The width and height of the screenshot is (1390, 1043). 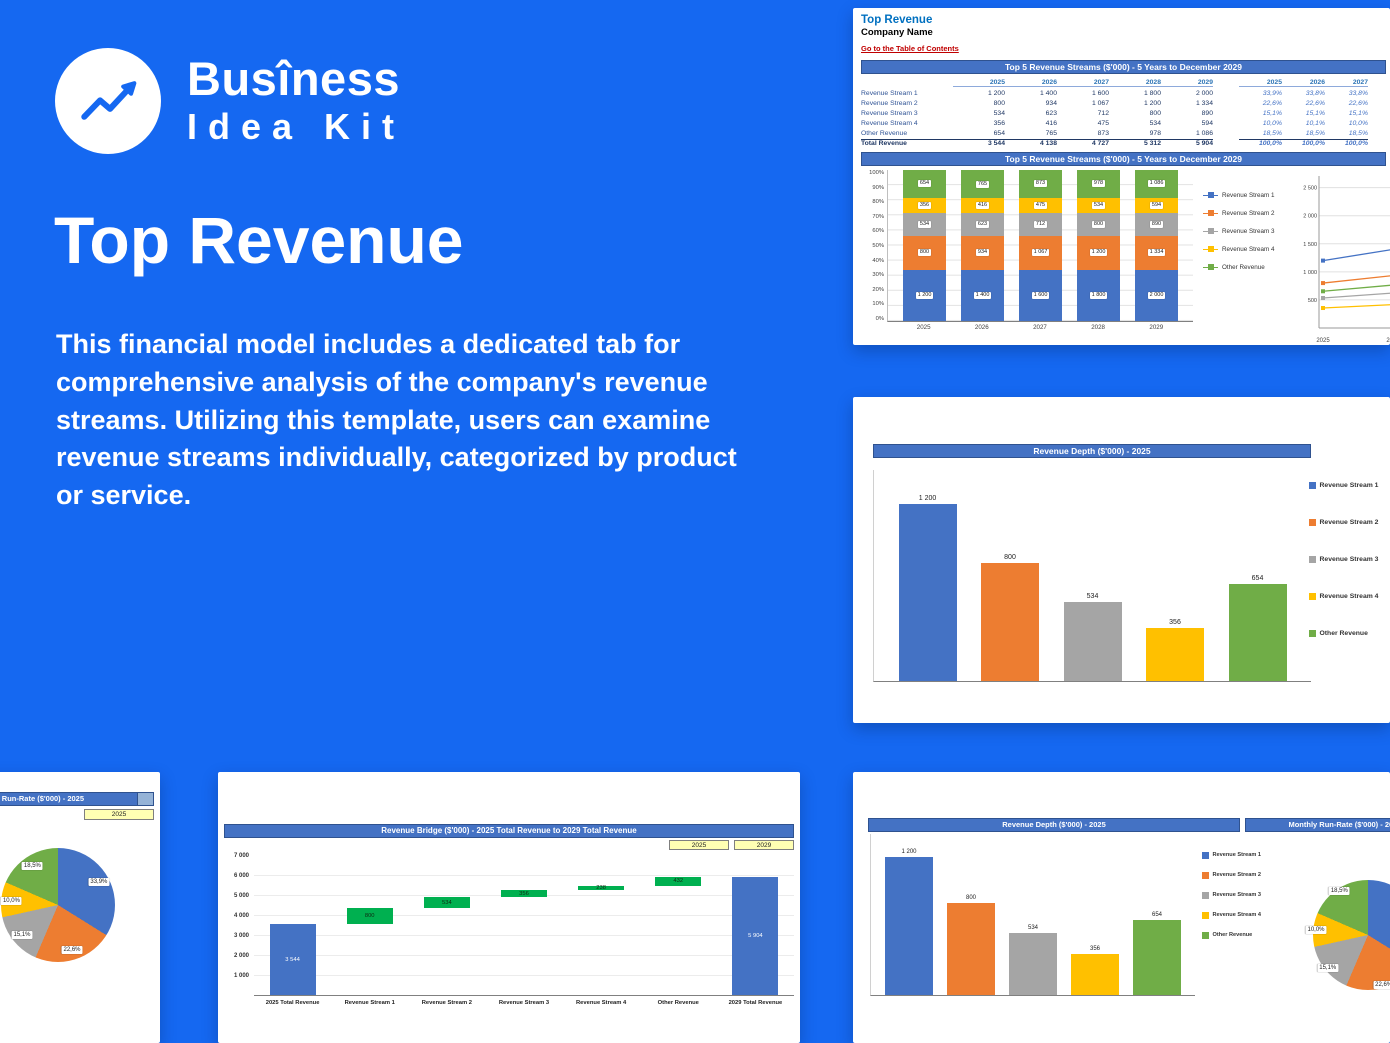 I want to click on sheet-tab-title: Top Revenue, so click(x=897, y=20).